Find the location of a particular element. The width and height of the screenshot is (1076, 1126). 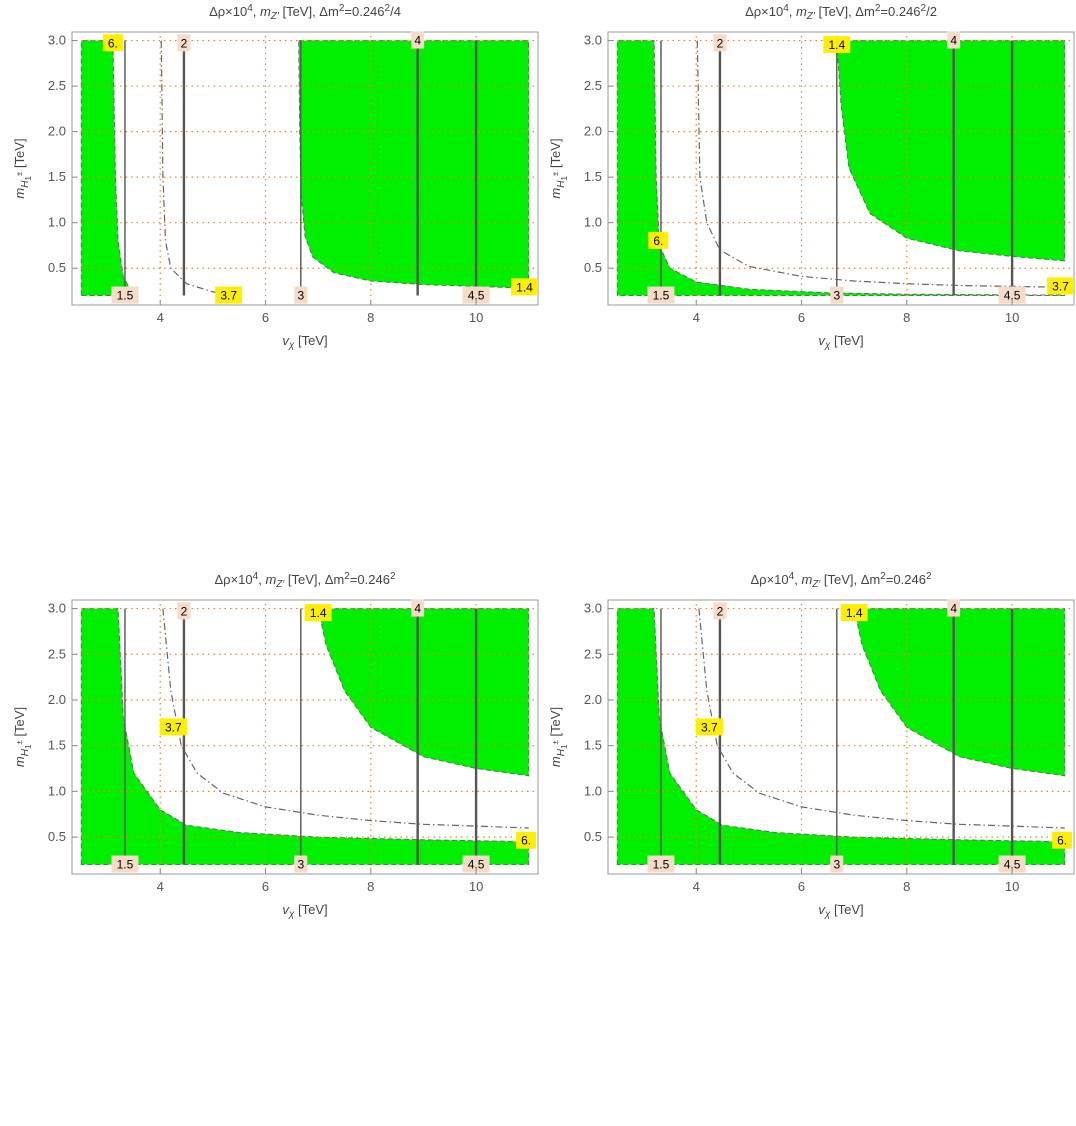

y-tick-label: 2.5 is located at coordinates (57, 653).